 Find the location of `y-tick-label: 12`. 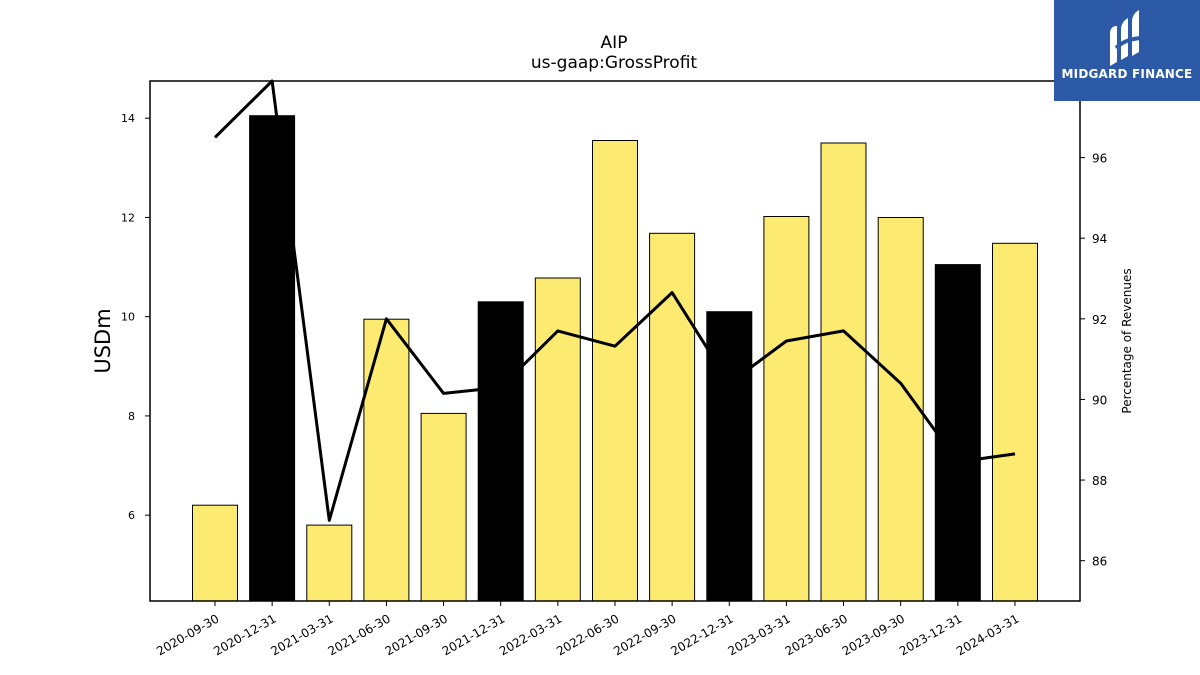

y-tick-label: 12 is located at coordinates (128, 217).